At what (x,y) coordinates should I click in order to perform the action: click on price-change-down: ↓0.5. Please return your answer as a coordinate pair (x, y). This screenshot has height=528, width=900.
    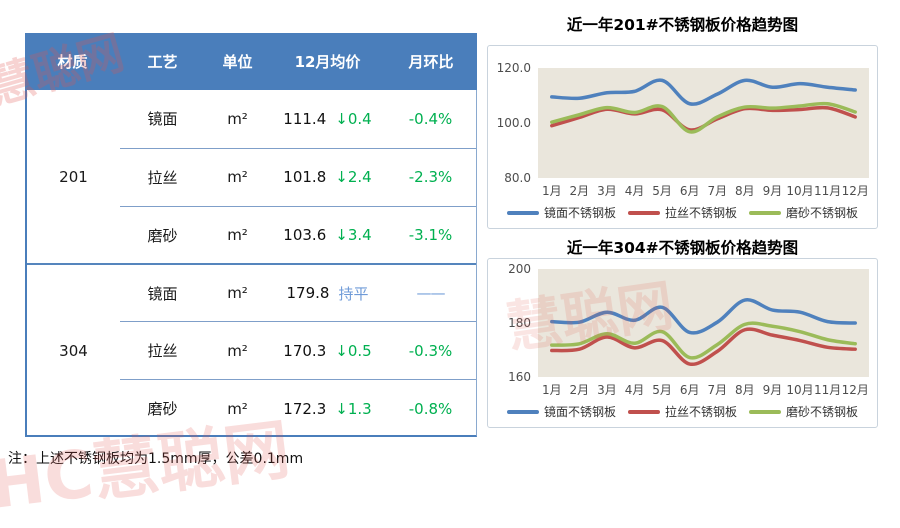
    Looking at the image, I should click on (353, 350).